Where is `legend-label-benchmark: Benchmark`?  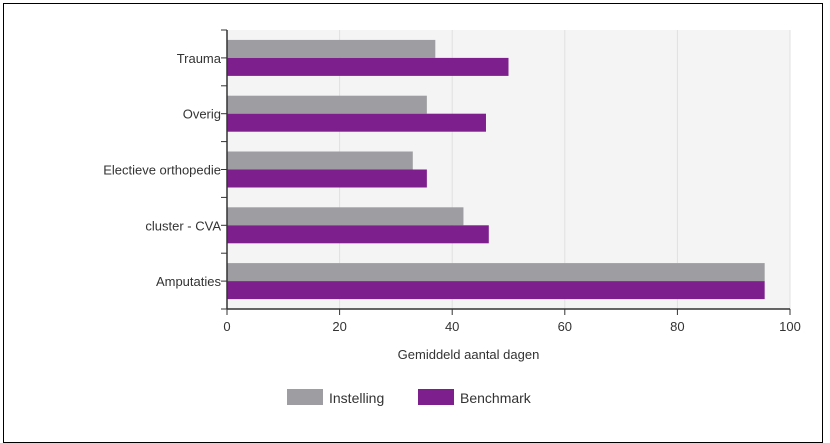
legend-label-benchmark: Benchmark is located at coordinates (496, 398).